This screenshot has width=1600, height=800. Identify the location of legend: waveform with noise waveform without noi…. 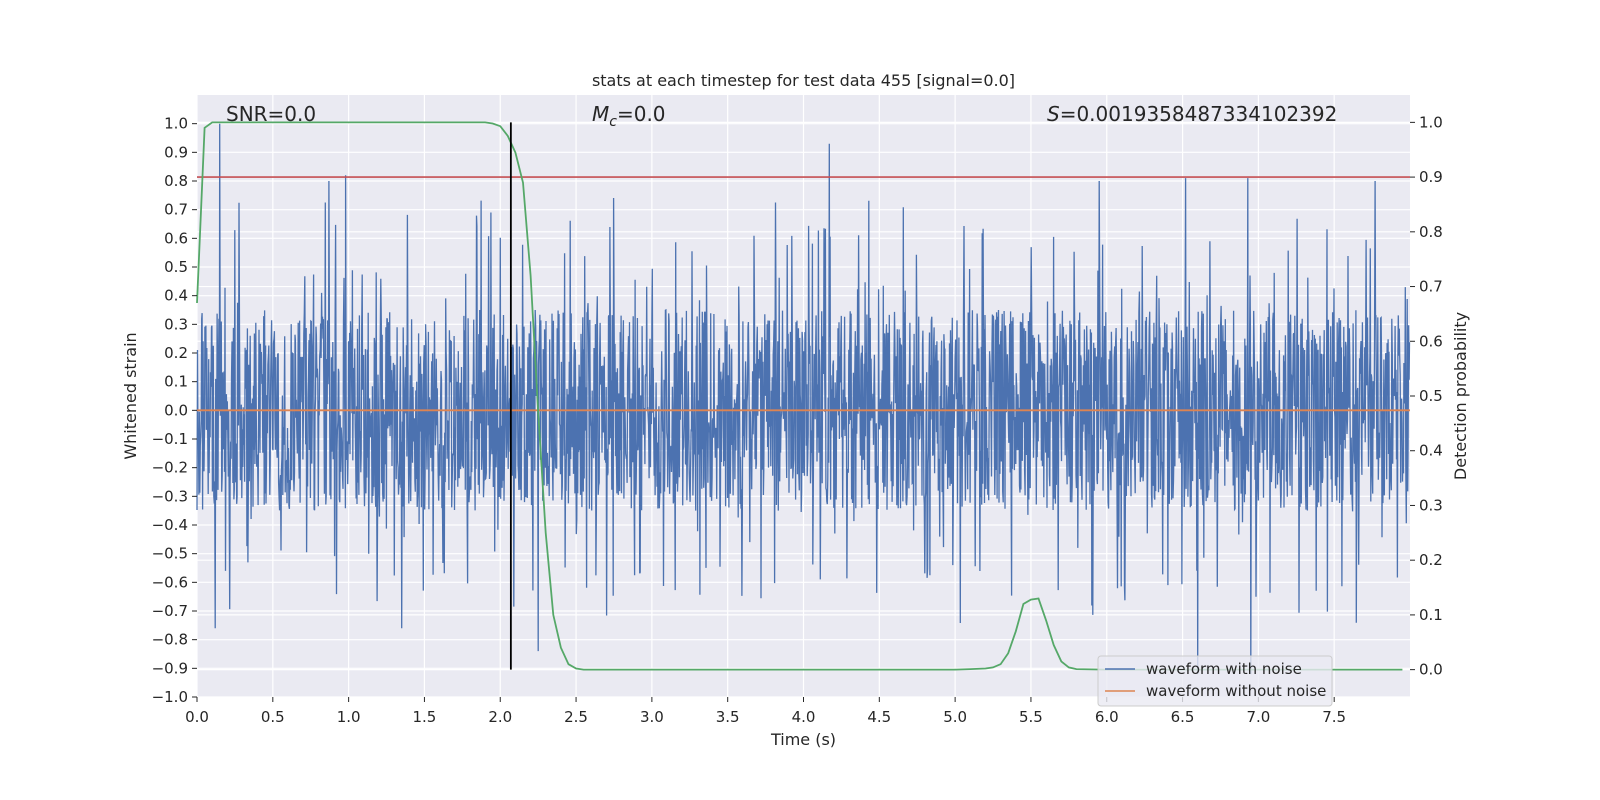
(1215, 681).